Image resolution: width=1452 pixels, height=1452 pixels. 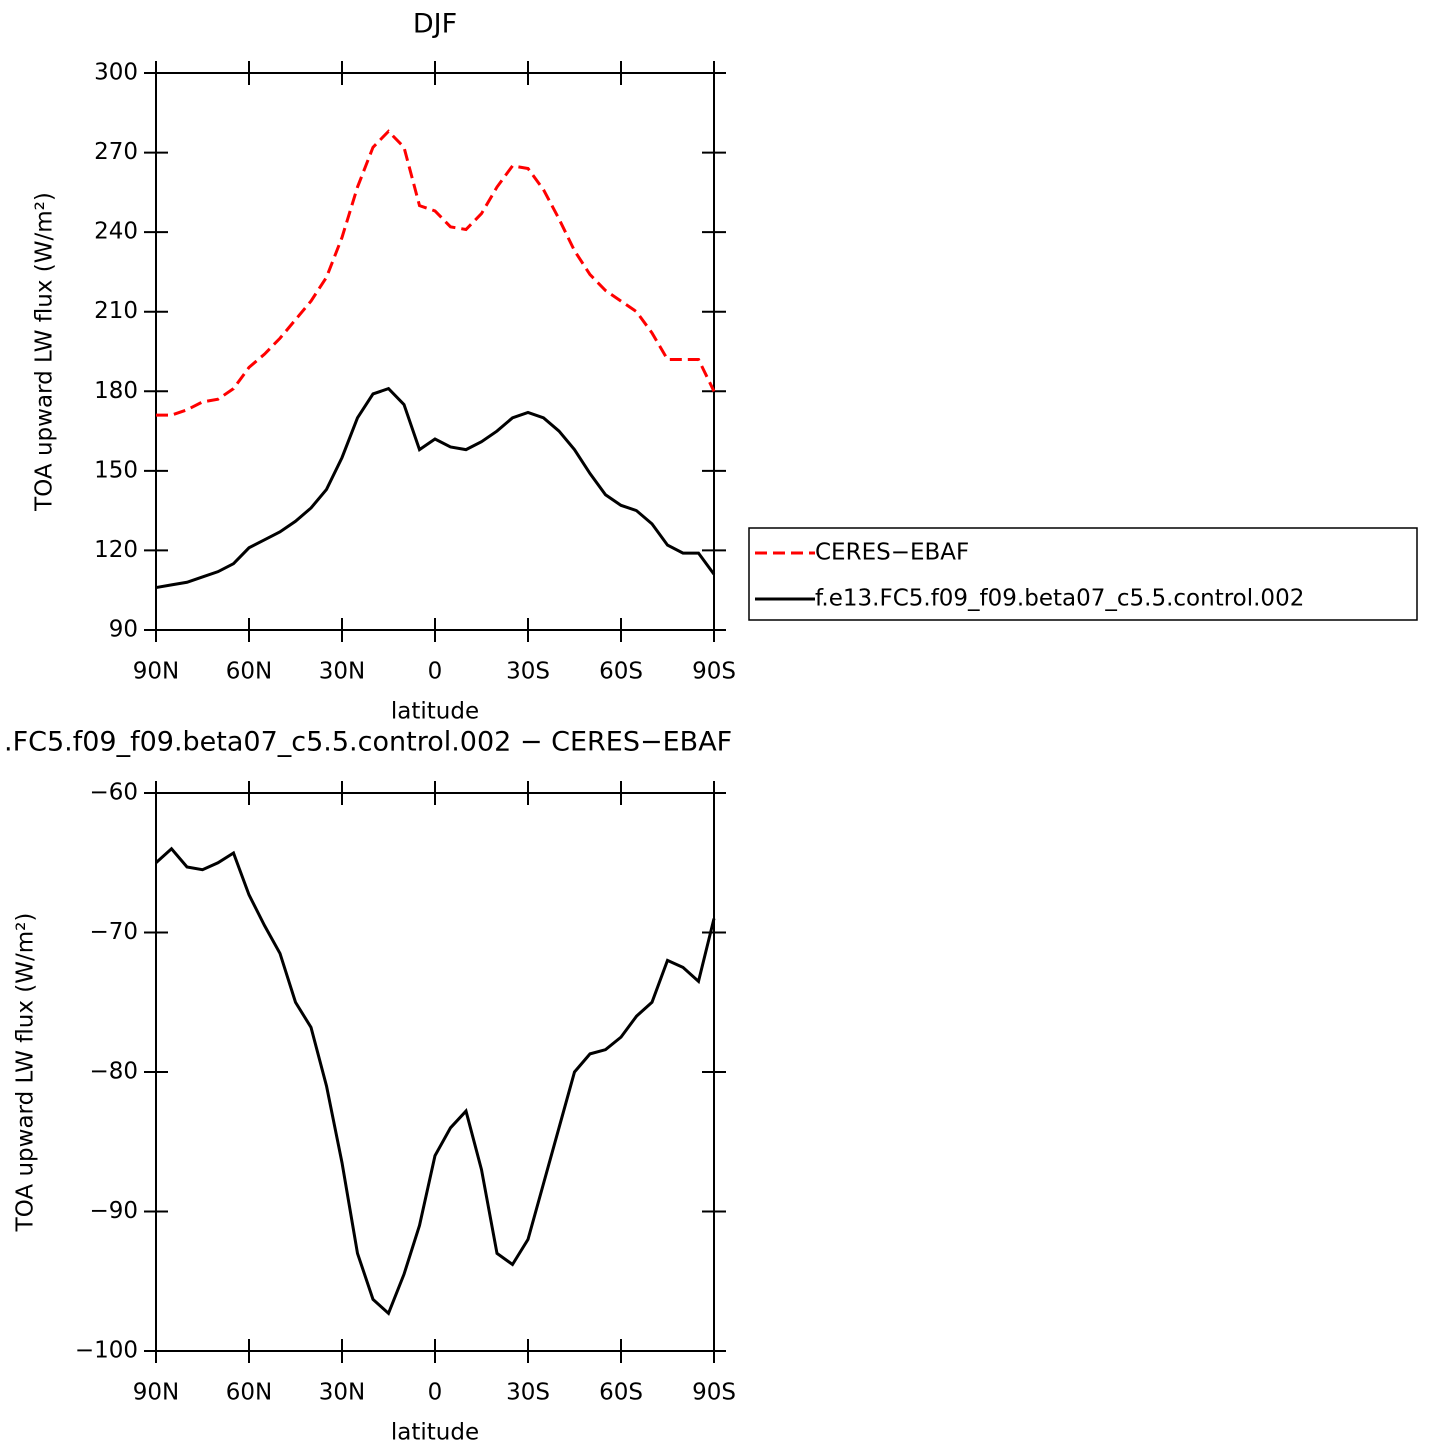 I want to click on y-tick-label: 120, so click(x=116, y=550).